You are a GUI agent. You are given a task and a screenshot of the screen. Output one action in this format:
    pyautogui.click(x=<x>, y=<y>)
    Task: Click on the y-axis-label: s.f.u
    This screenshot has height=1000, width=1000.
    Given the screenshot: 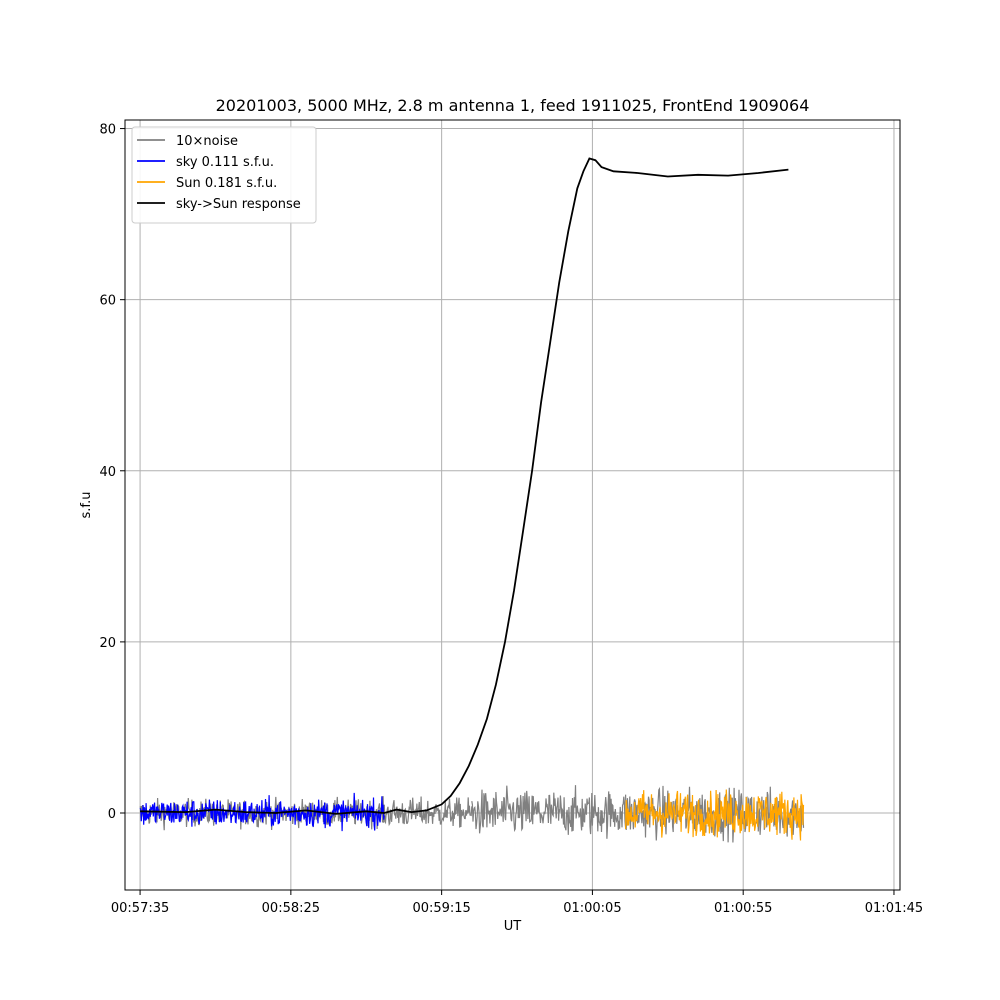 What is the action you would take?
    pyautogui.click(x=86, y=505)
    